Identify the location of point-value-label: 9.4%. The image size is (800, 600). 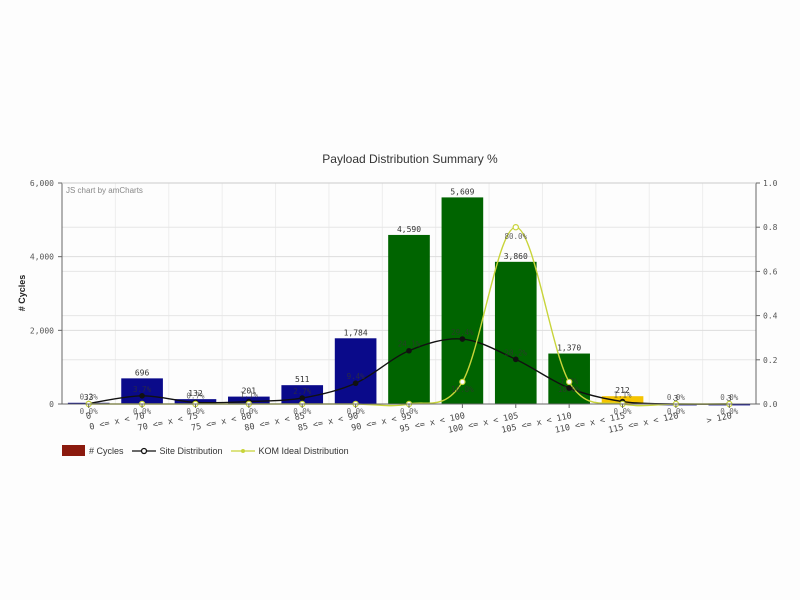
(356, 376).